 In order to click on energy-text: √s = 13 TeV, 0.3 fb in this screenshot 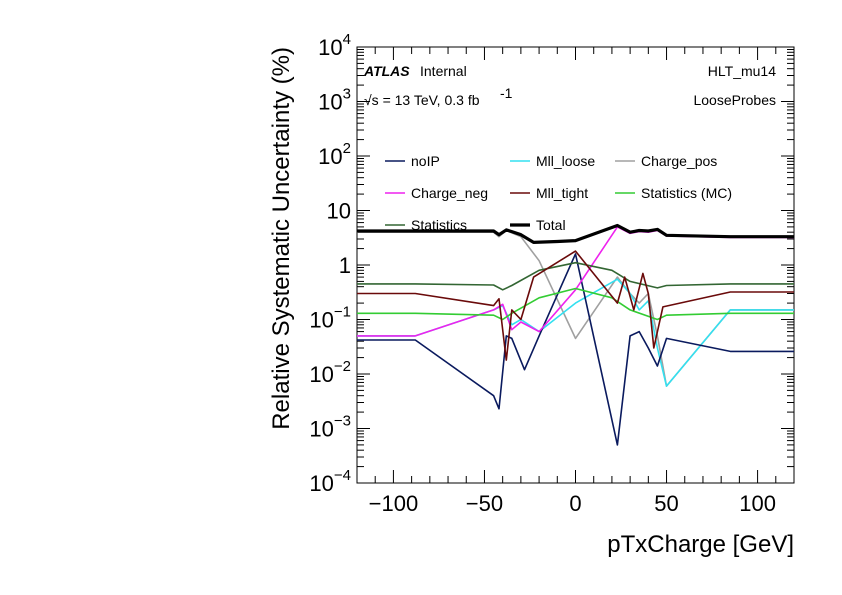, I will do `click(422, 100)`.